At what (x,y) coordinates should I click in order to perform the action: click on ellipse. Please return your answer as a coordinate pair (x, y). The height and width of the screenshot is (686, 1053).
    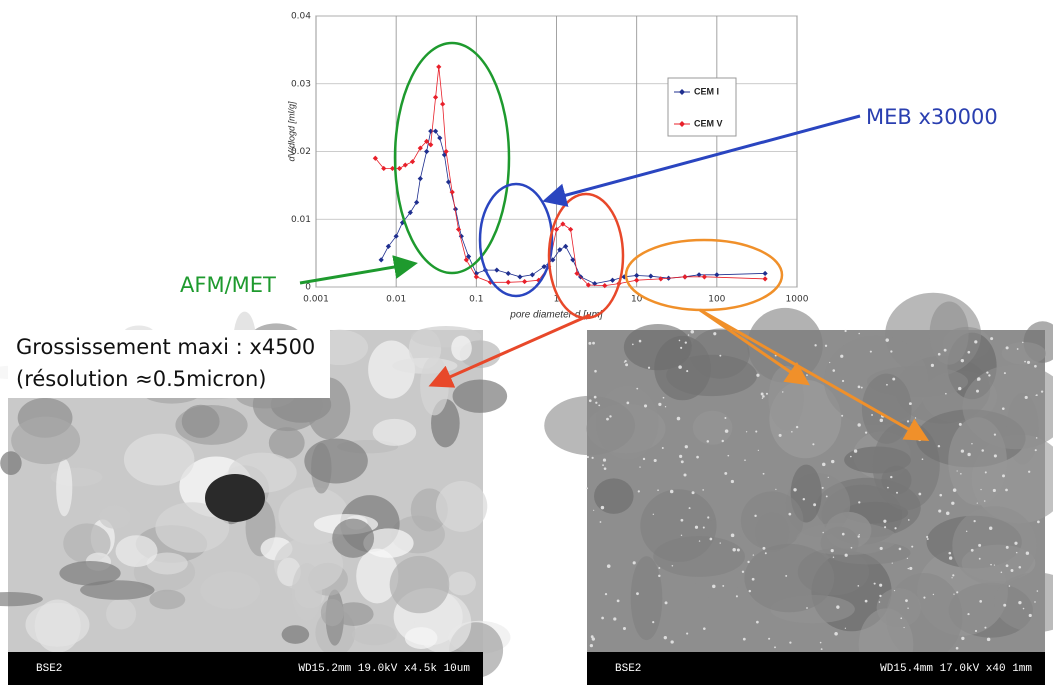
    Looking at the image, I should click on (452, 158).